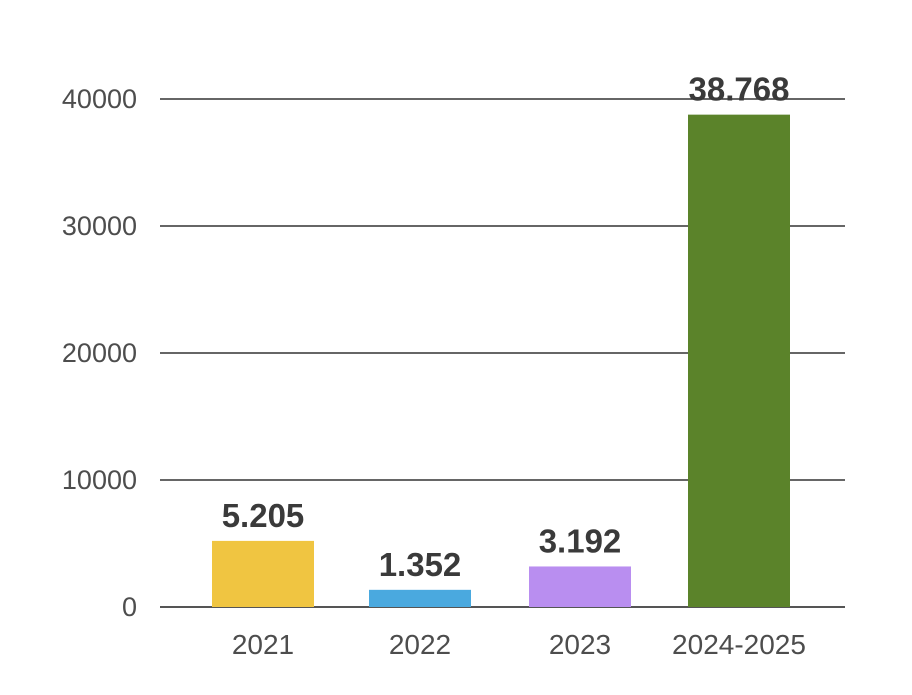 The image size is (912, 695). I want to click on x-tick-label: 2022, so click(420, 644).